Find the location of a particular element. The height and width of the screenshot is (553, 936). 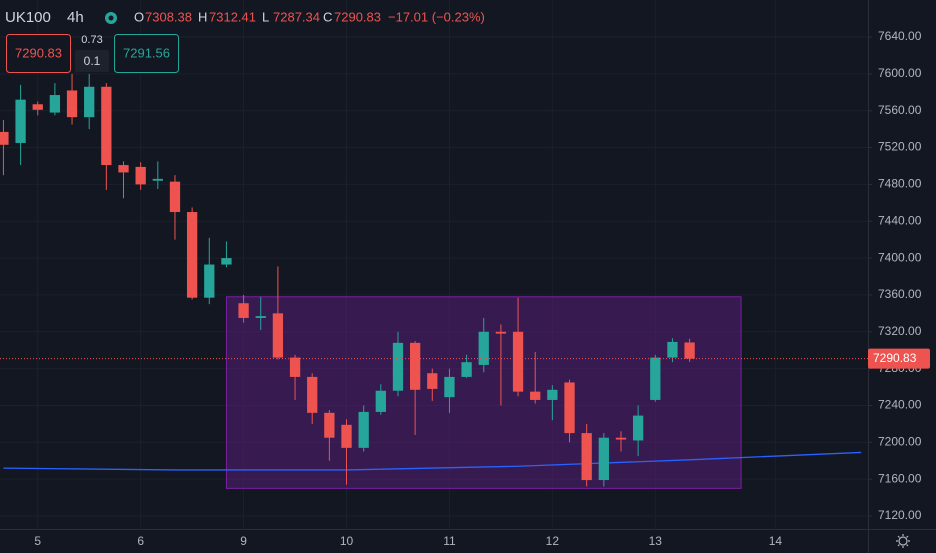

settings-spokes is located at coordinates (903, 541).